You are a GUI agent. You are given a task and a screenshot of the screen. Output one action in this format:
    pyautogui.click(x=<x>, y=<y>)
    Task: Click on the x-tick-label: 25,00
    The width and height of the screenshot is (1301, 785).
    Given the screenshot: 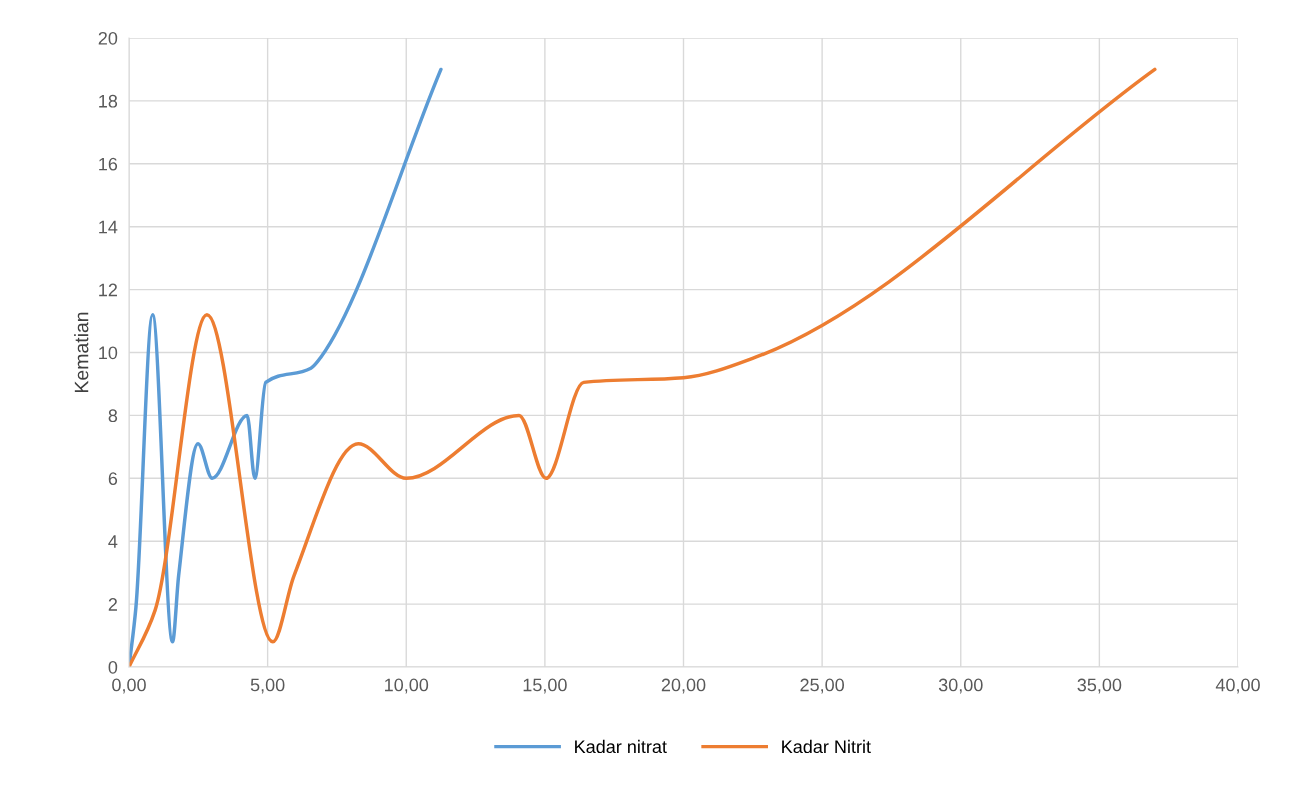 What is the action you would take?
    pyautogui.click(x=822, y=686)
    